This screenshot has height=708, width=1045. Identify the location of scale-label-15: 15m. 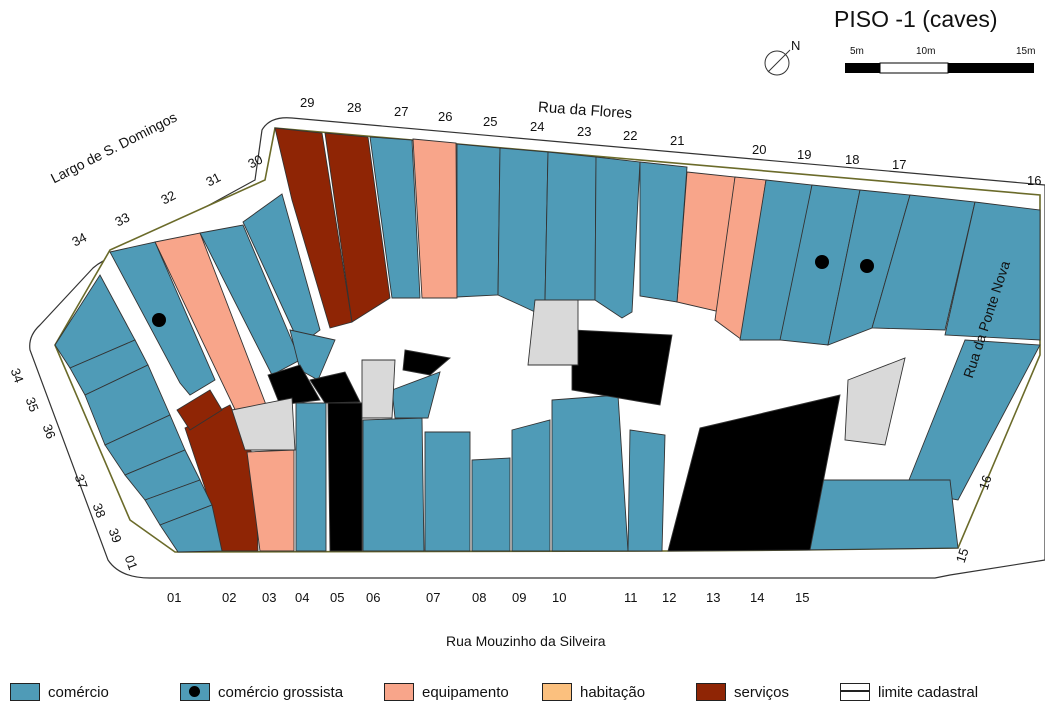
(1026, 51).